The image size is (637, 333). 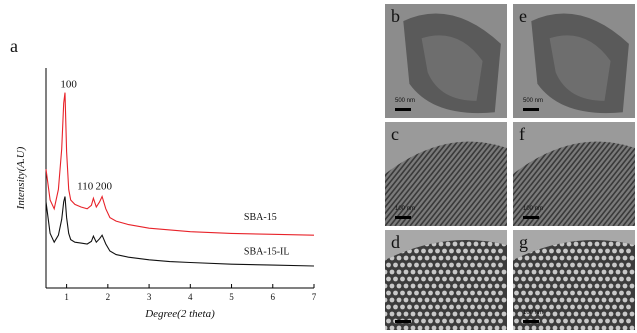 I want to click on tem-panel-e: e 500 nm, so click(x=574, y=61).